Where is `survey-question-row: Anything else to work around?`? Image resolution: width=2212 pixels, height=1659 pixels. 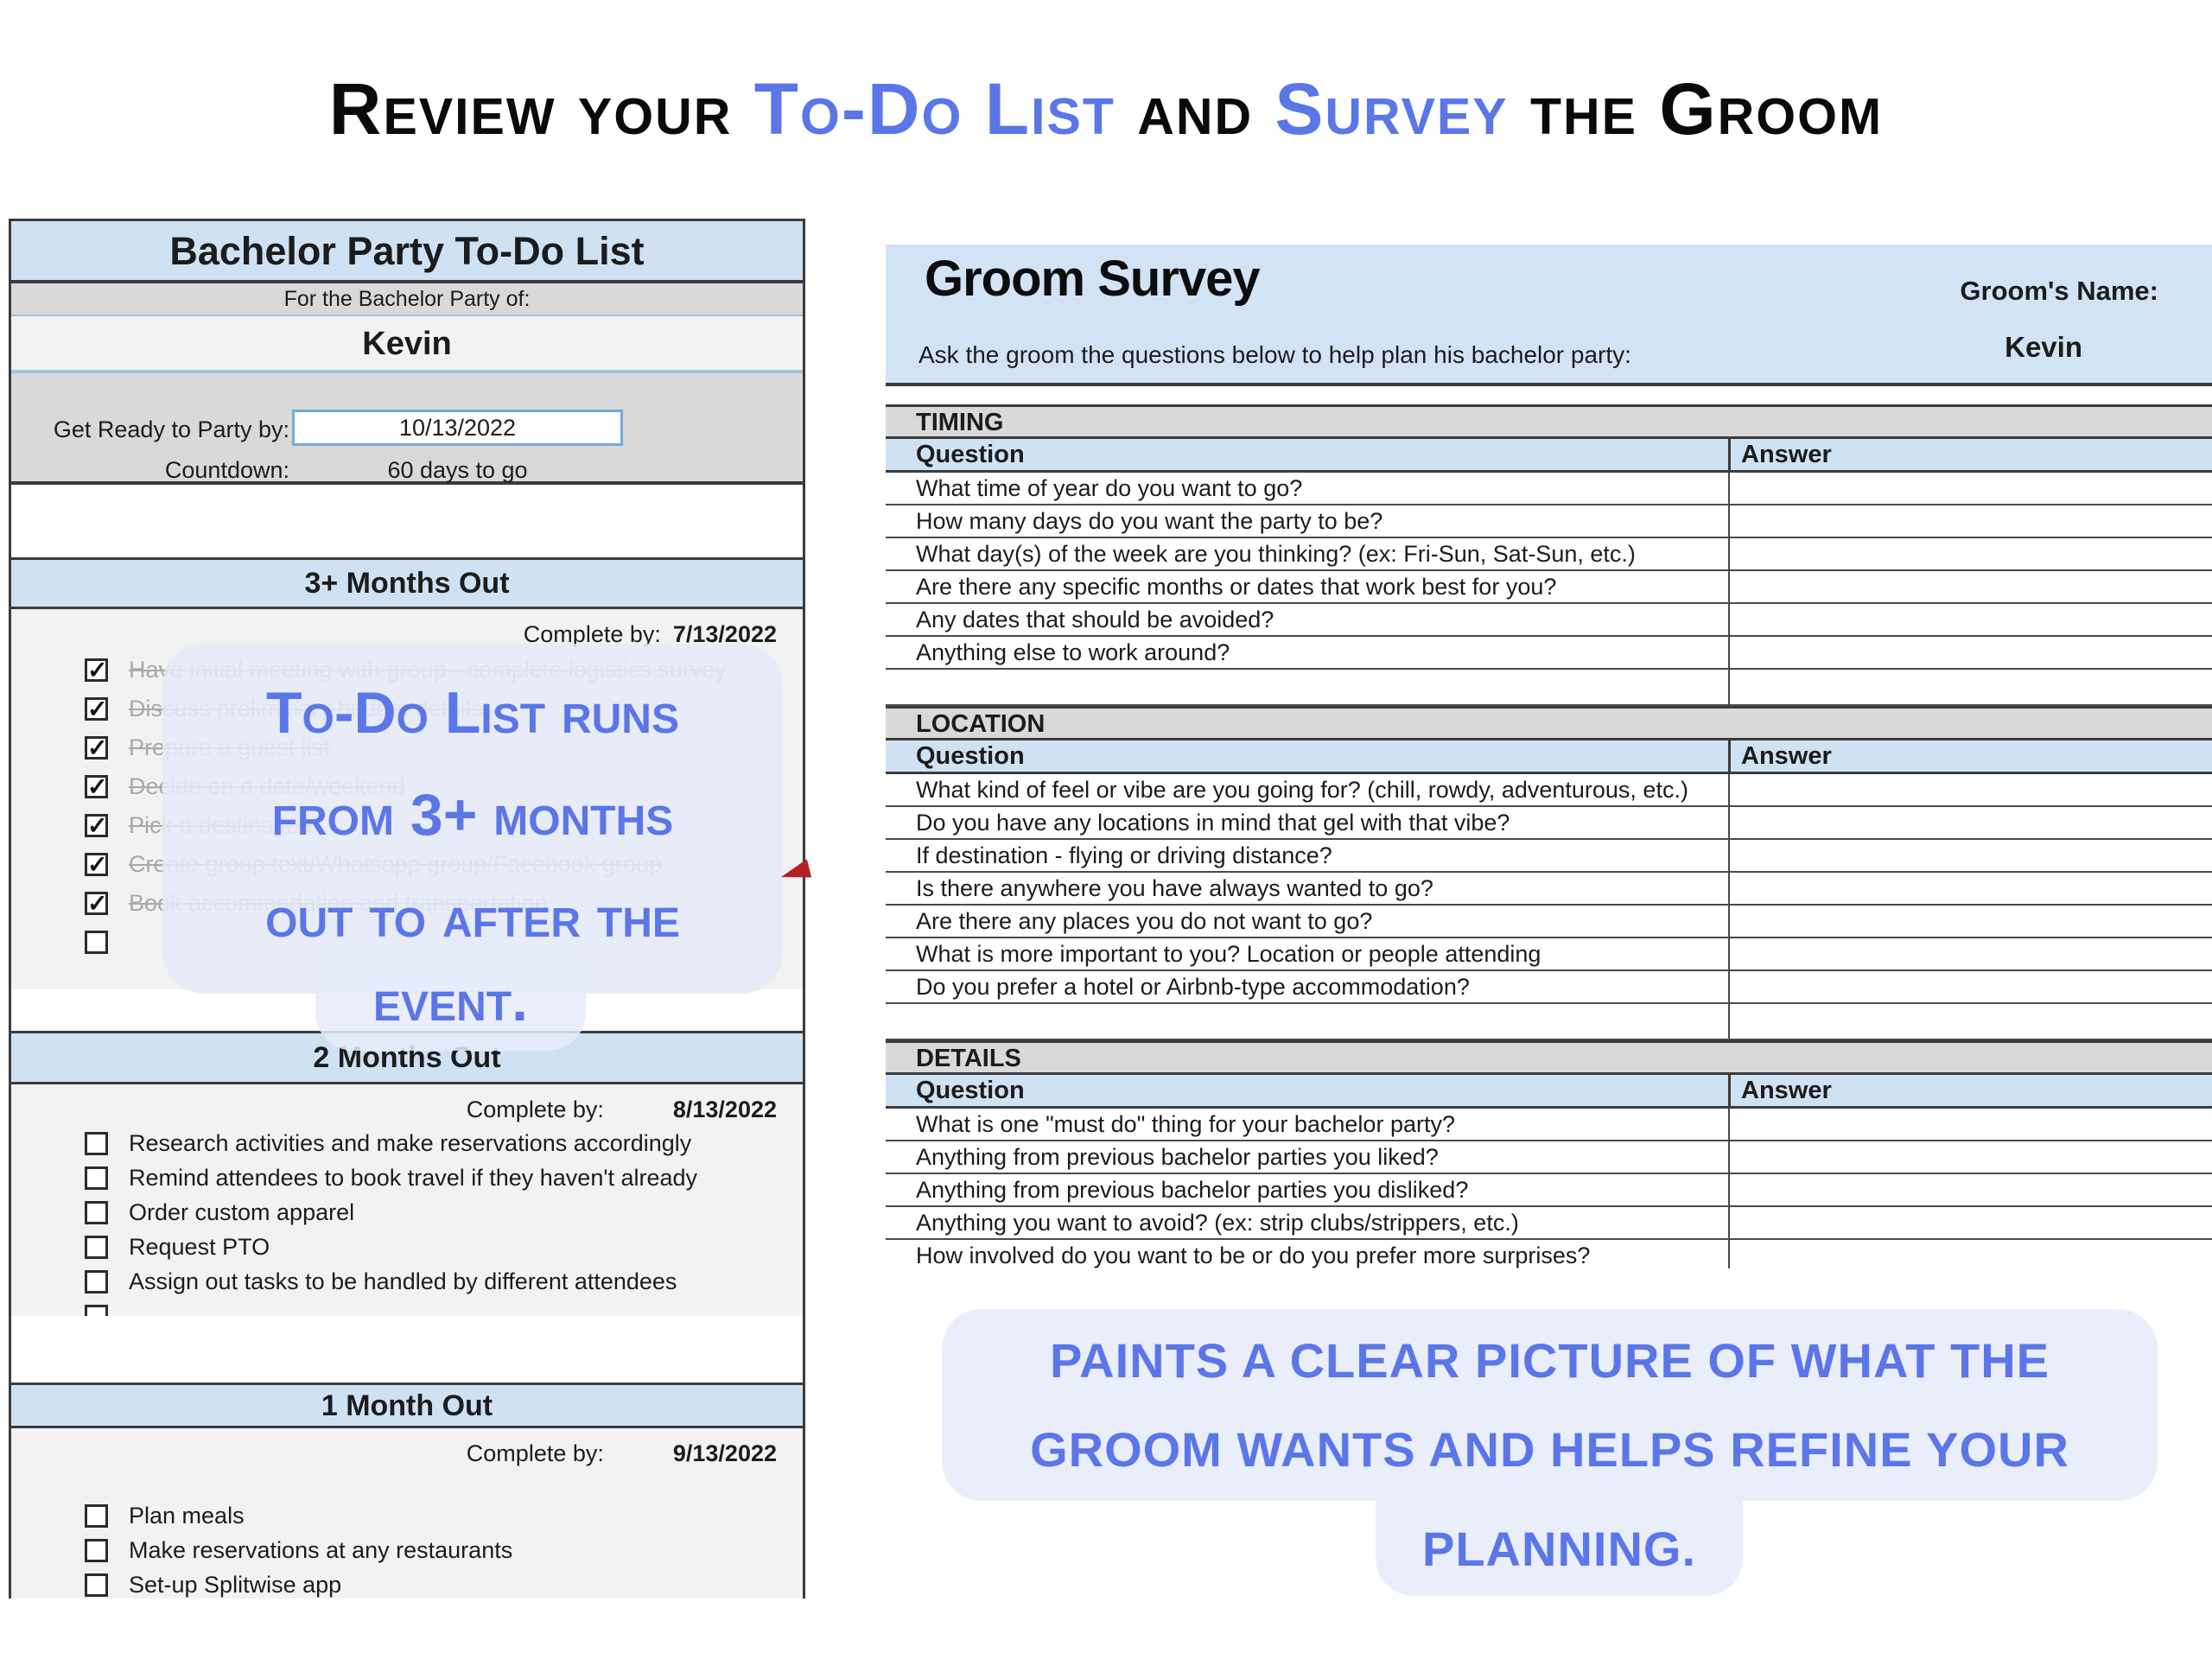 survey-question-row: Anything else to work around? is located at coordinates (1549, 653).